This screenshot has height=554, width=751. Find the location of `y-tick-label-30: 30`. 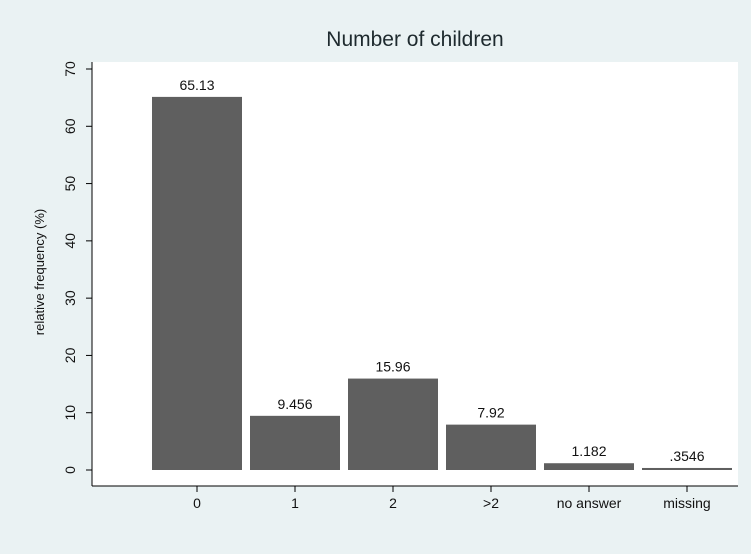

y-tick-label-30: 30 is located at coordinates (70, 298).